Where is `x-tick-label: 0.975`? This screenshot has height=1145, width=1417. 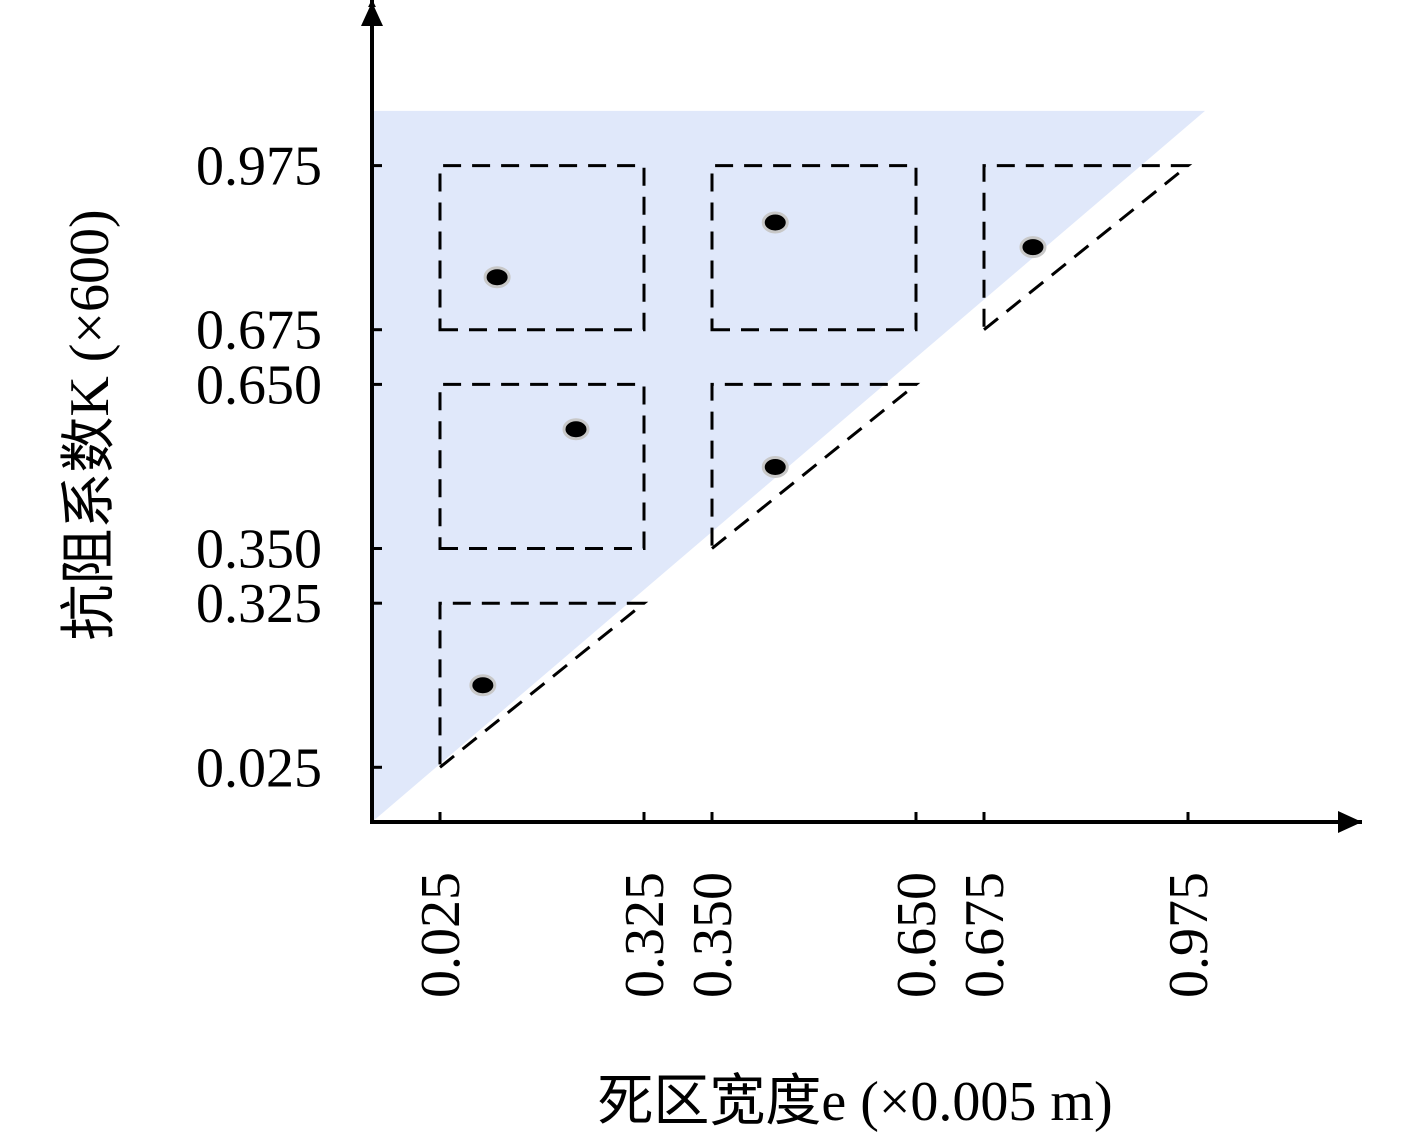
x-tick-label: 0.975 is located at coordinates (1189, 935).